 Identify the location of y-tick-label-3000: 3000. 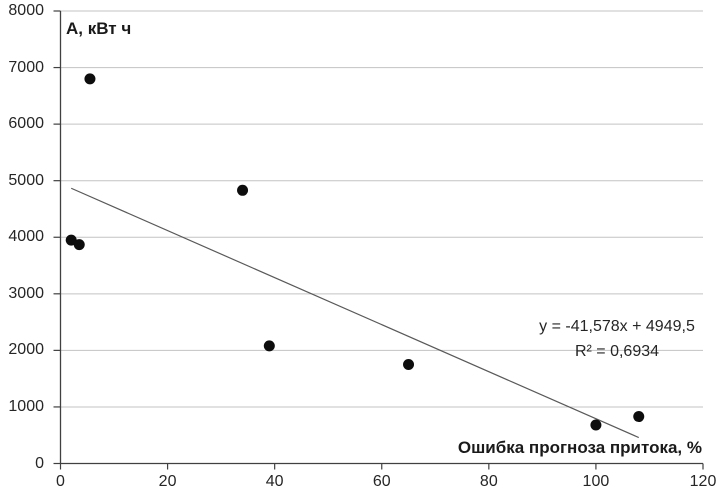
(26, 293).